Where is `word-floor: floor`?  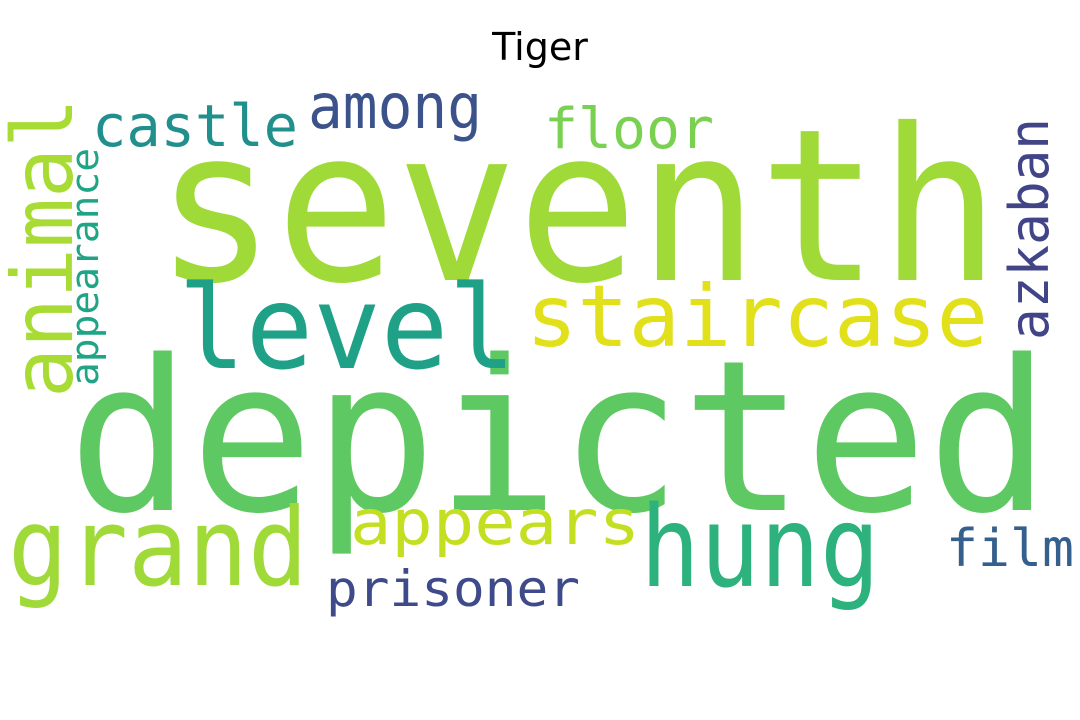
word-floor: floor is located at coordinates (629, 129).